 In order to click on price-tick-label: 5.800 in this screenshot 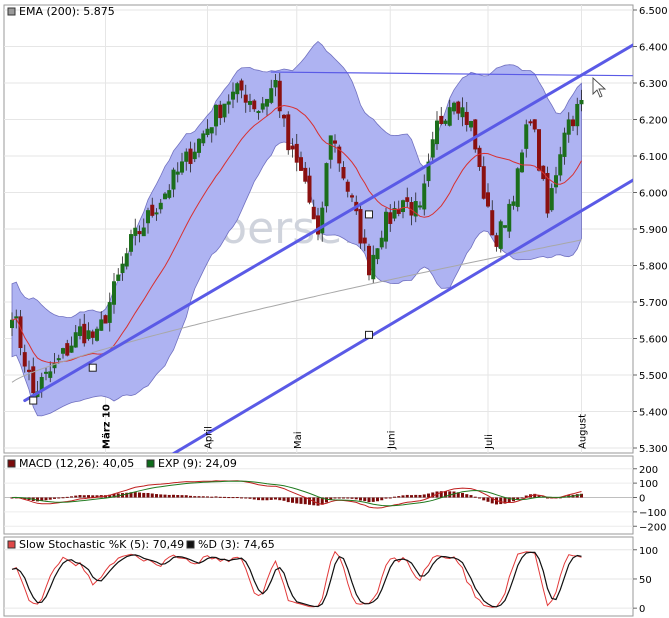, I will do `click(653, 267)`.